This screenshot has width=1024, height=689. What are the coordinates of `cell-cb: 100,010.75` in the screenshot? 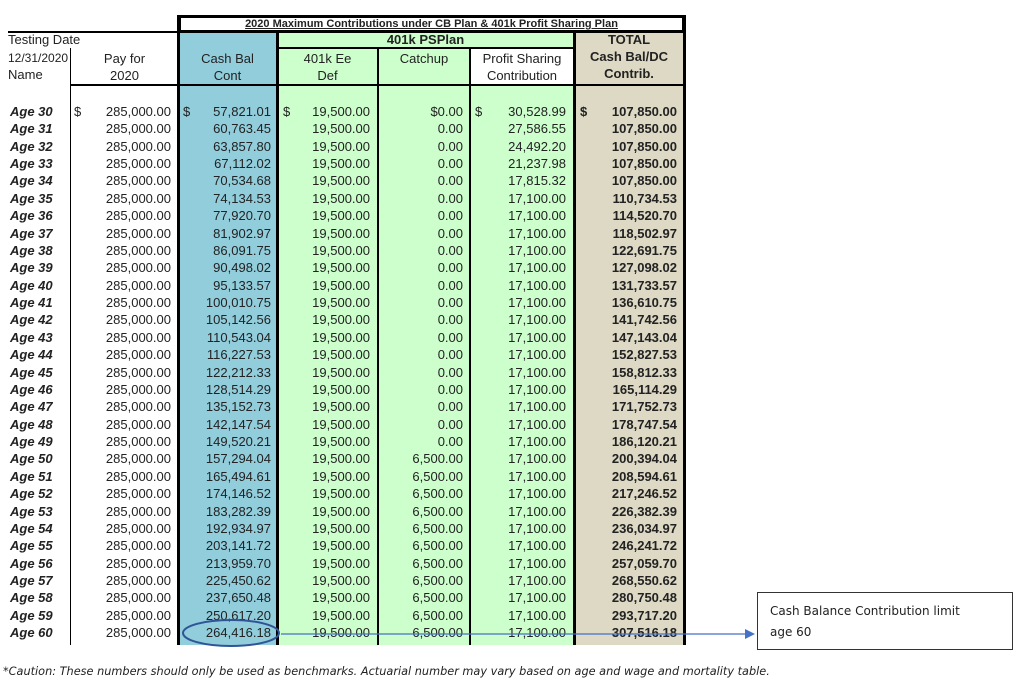 It's located at (238, 303).